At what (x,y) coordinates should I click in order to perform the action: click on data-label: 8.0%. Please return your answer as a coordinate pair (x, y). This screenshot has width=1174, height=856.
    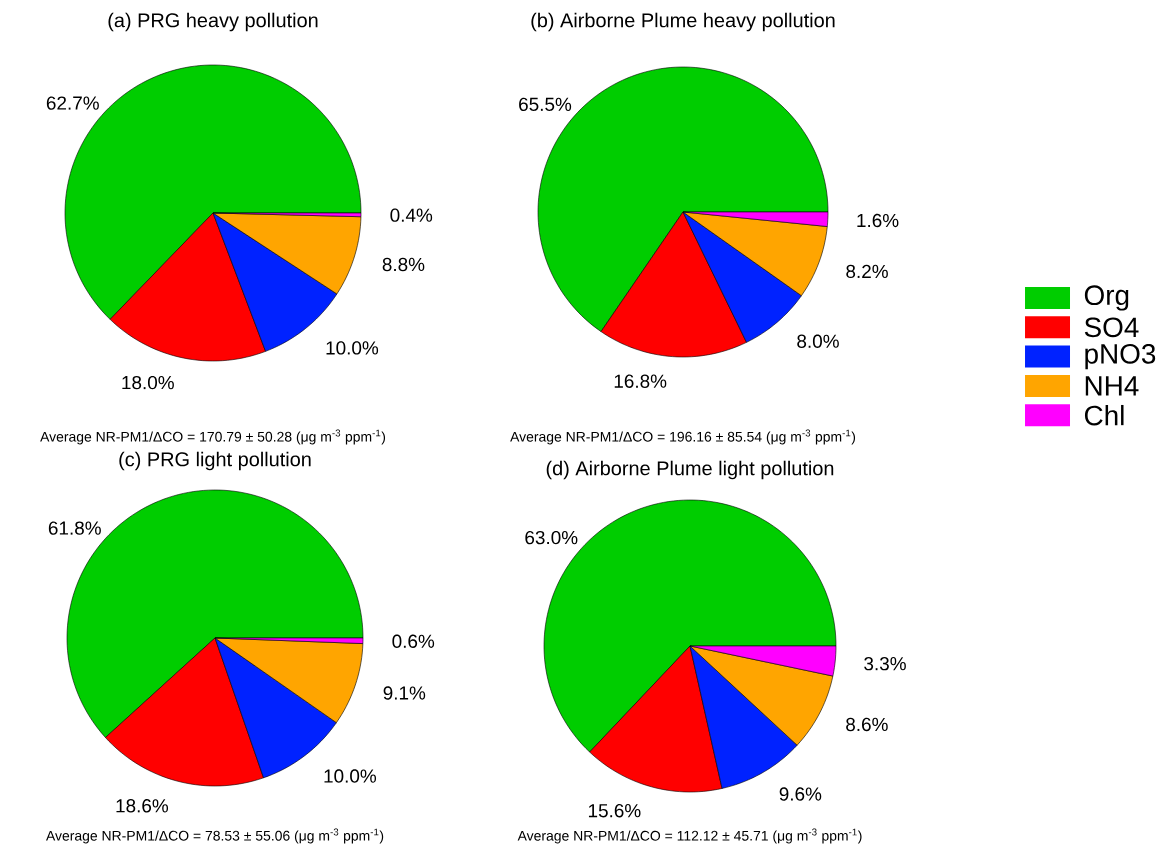
    Looking at the image, I should click on (818, 341).